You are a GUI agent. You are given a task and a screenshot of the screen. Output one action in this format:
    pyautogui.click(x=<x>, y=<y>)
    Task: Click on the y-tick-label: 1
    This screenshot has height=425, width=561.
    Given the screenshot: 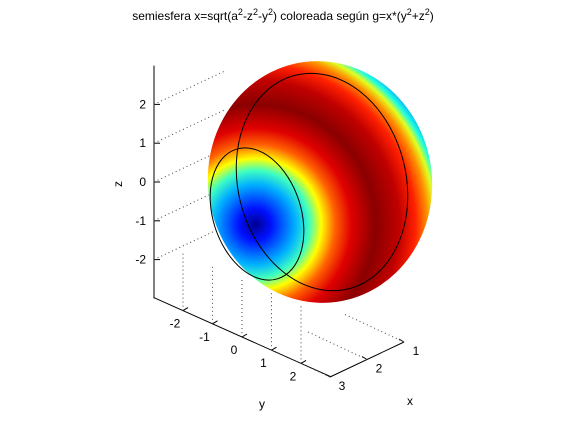 What is the action you would take?
    pyautogui.click(x=263, y=363)
    